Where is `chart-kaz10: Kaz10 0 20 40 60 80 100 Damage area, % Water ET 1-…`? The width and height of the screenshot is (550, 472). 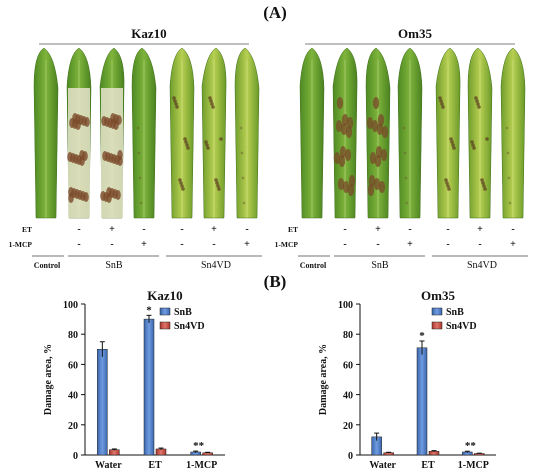
chart-kaz10: Kaz10 0 20 40 60 80 100 Damage area, % Water ET 1-… is located at coordinates (134, 379).